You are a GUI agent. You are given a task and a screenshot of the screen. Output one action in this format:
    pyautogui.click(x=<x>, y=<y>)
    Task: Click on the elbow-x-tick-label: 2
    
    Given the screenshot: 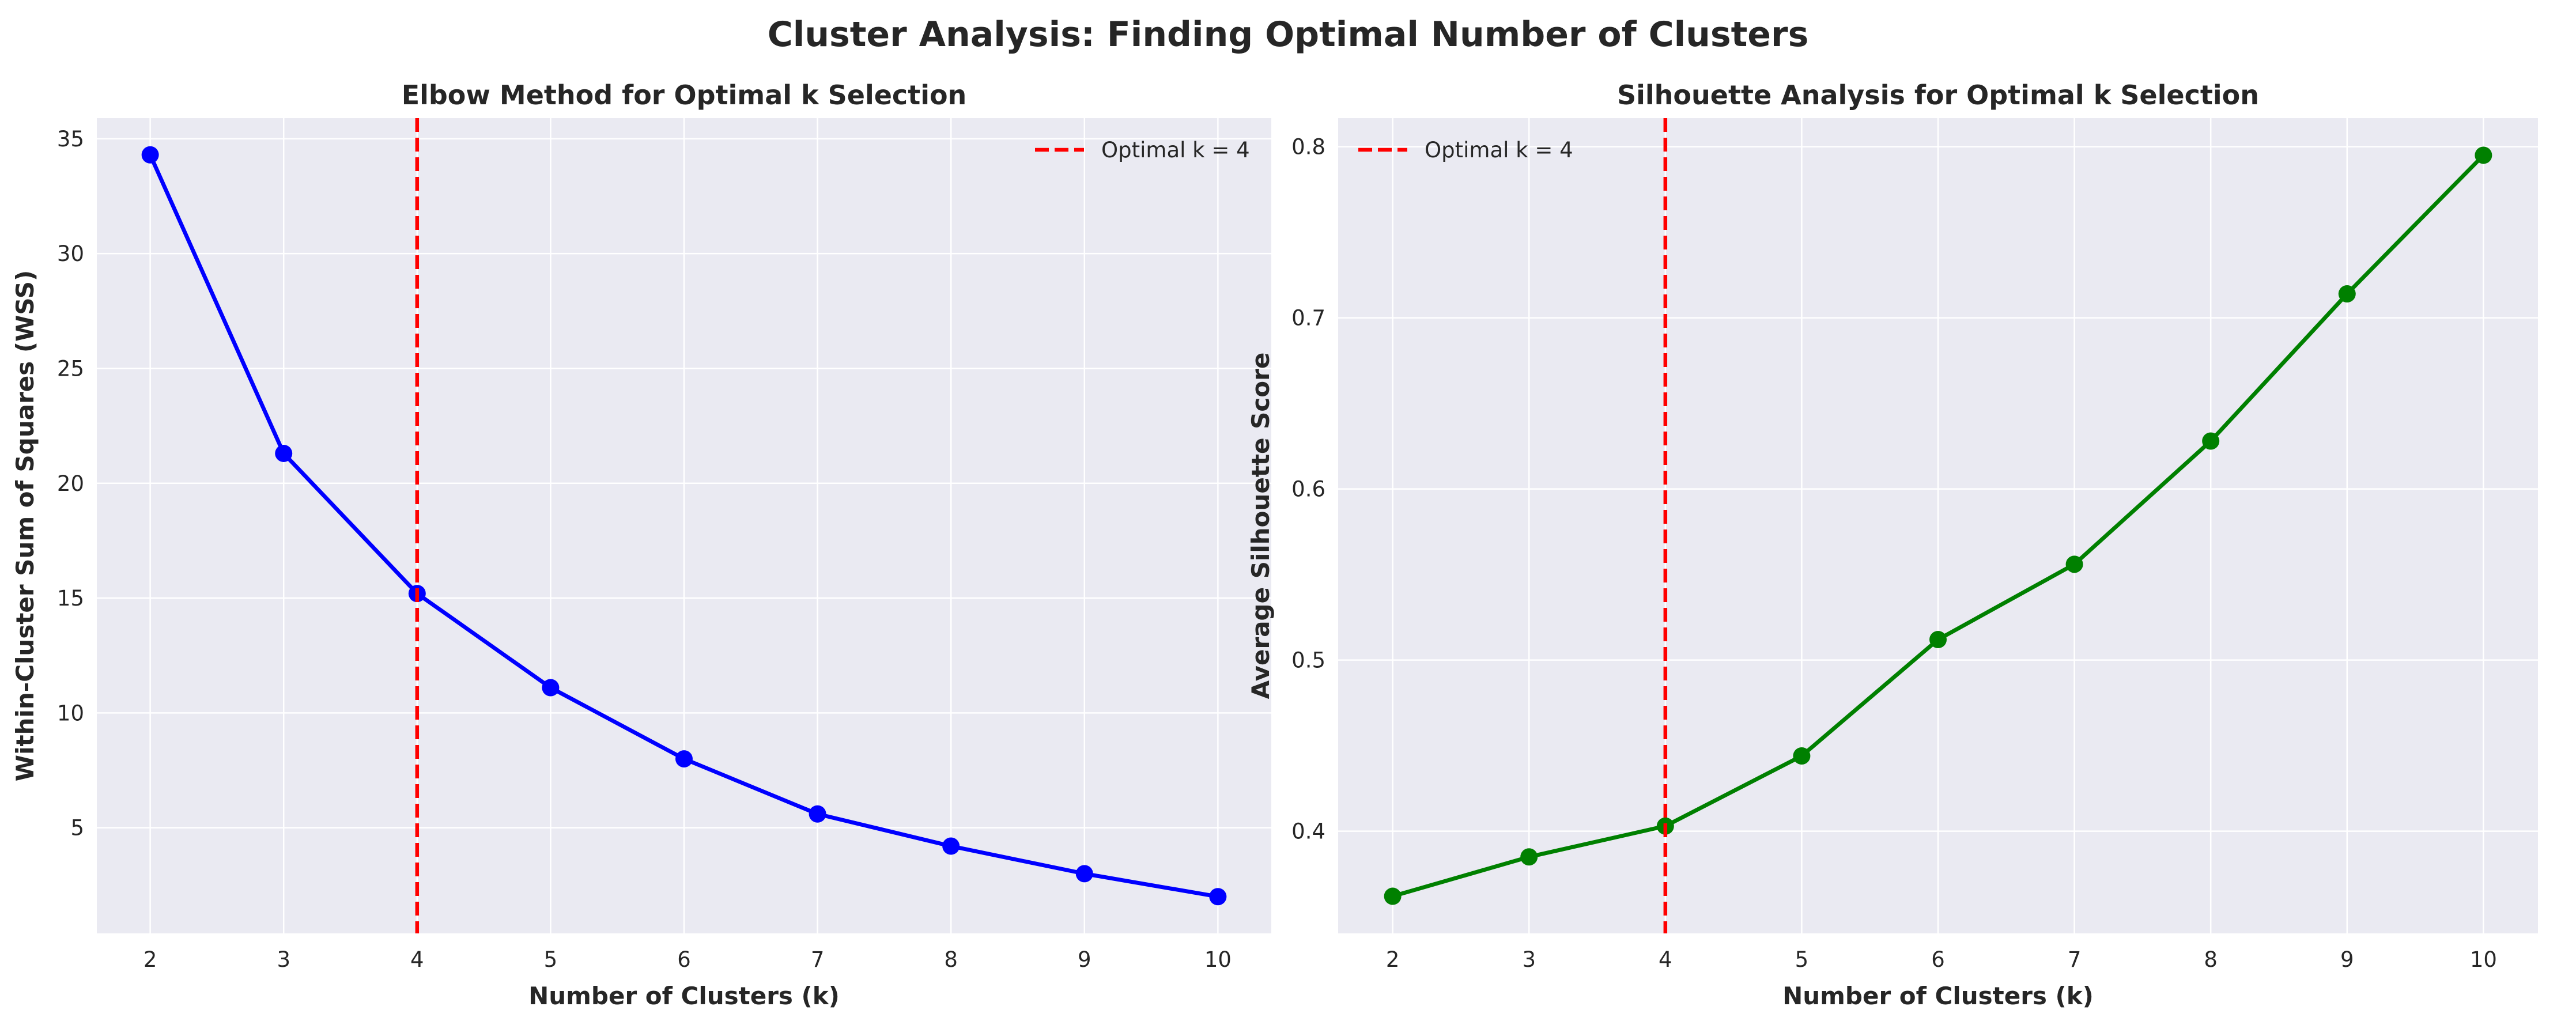 What is the action you would take?
    pyautogui.click(x=150, y=959)
    